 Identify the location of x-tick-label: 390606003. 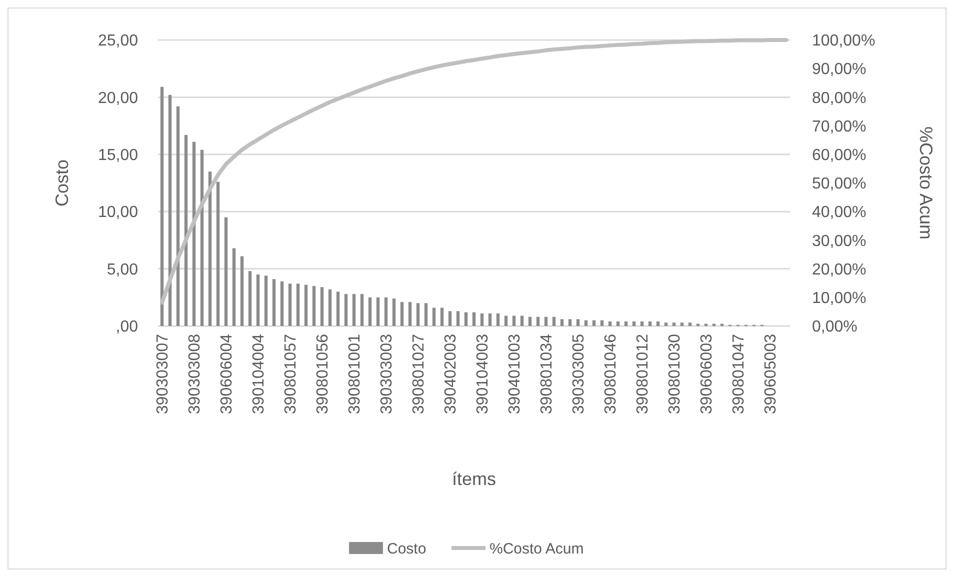
(707, 374).